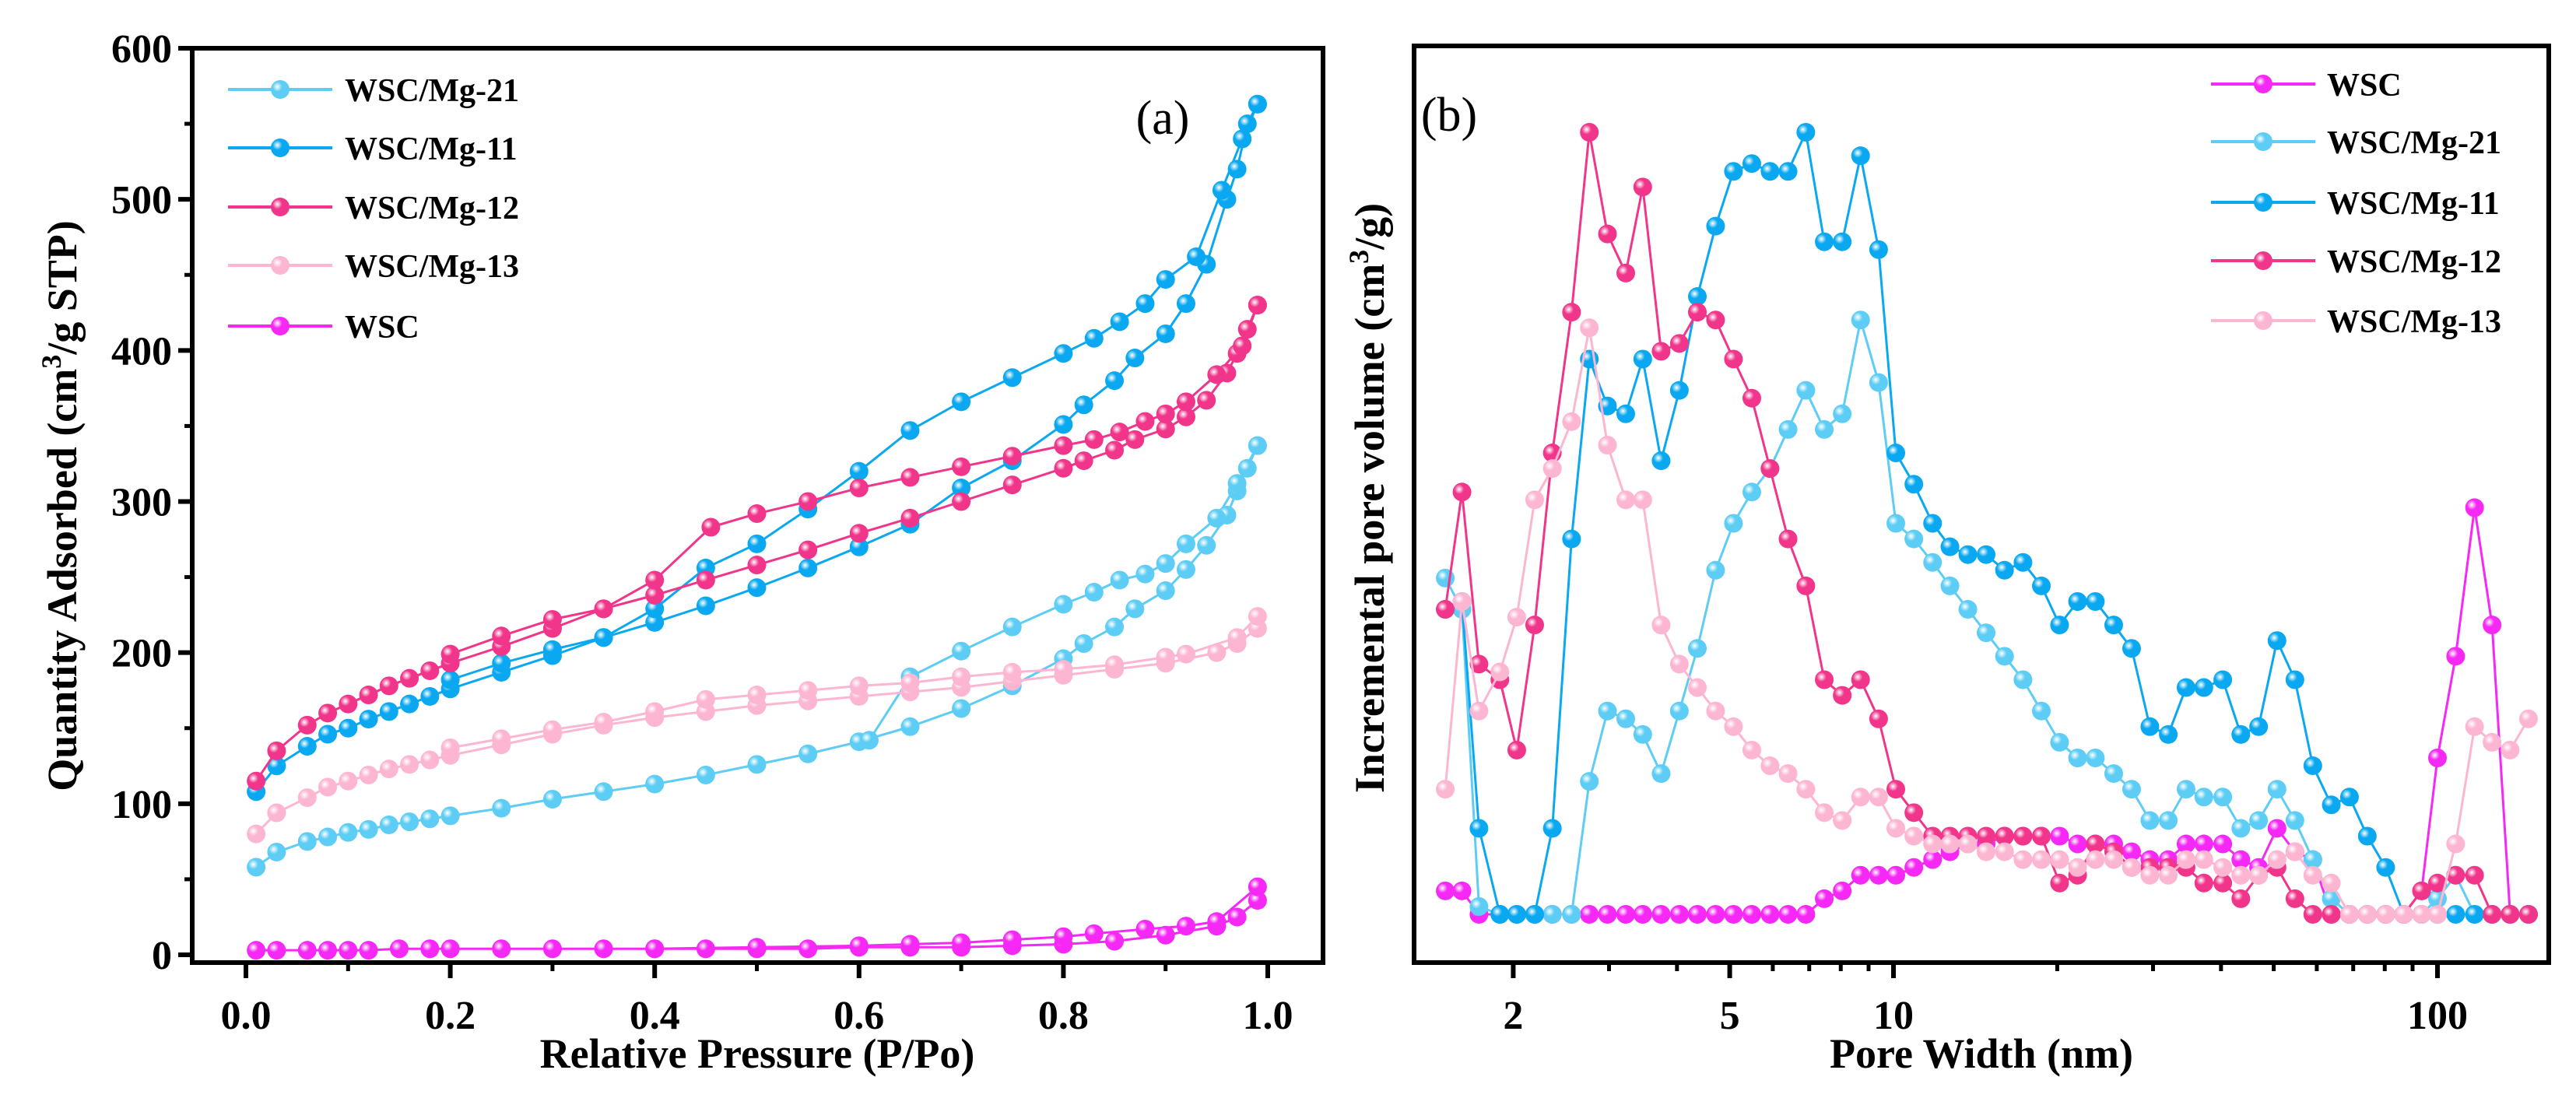 This screenshot has height=1112, width=2576. I want to click on x-tick-label: 0.4, so click(655, 1016).